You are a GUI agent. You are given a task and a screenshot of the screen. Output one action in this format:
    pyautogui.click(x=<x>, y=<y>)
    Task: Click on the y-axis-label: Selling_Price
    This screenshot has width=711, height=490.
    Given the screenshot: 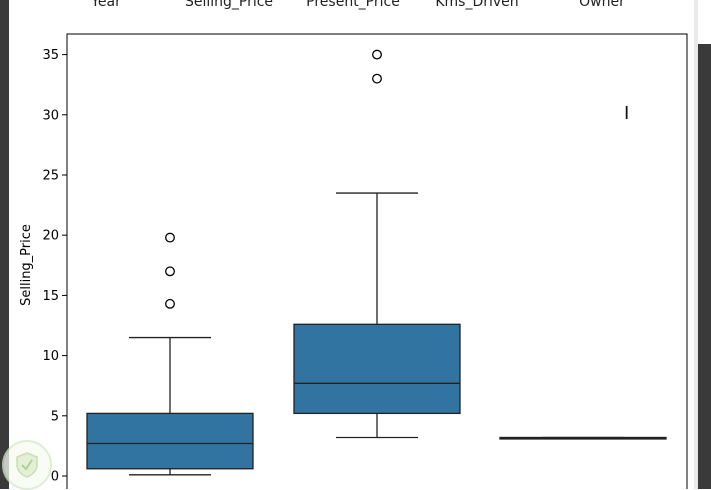 What is the action you would take?
    pyautogui.click(x=26, y=265)
    